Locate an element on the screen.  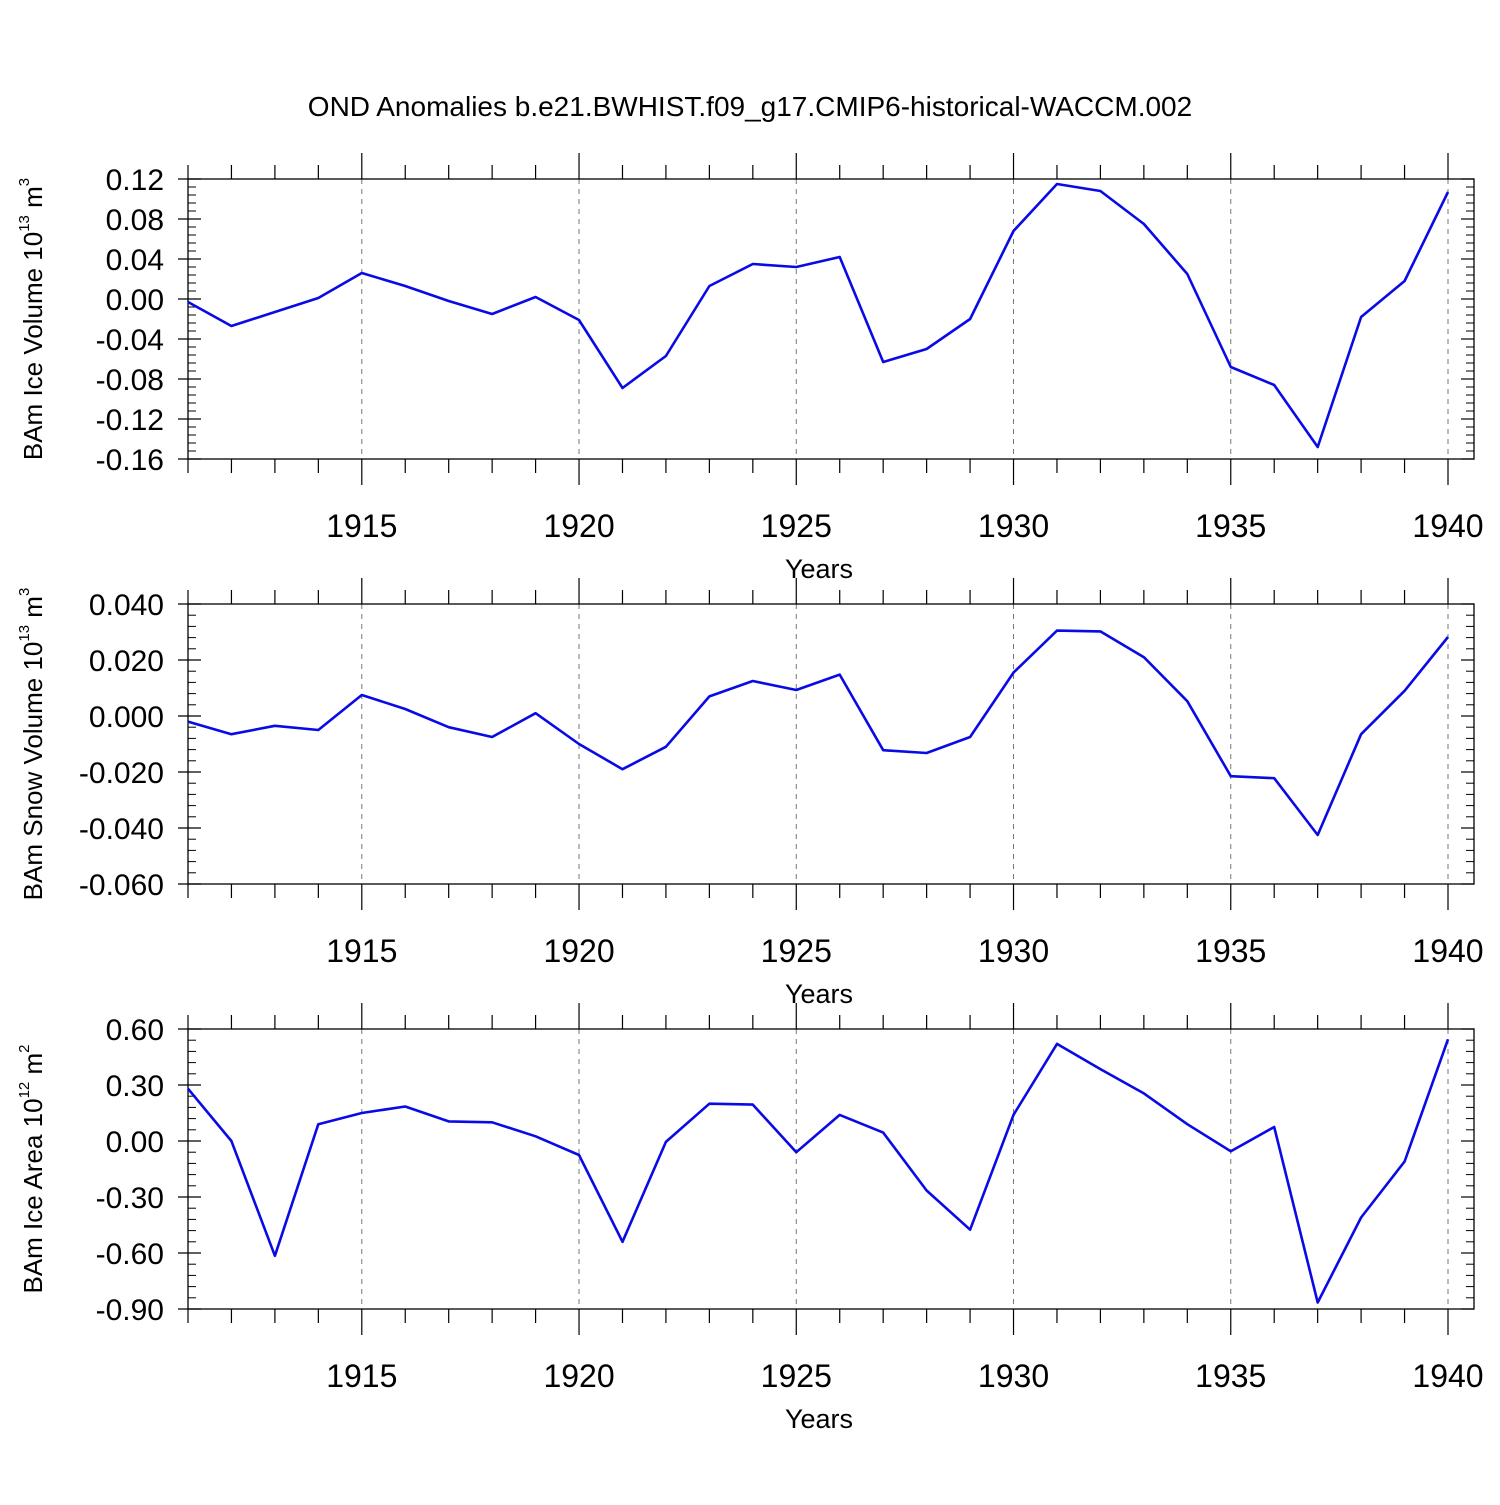
y-tick-label: 0.12 is located at coordinates (135, 180).